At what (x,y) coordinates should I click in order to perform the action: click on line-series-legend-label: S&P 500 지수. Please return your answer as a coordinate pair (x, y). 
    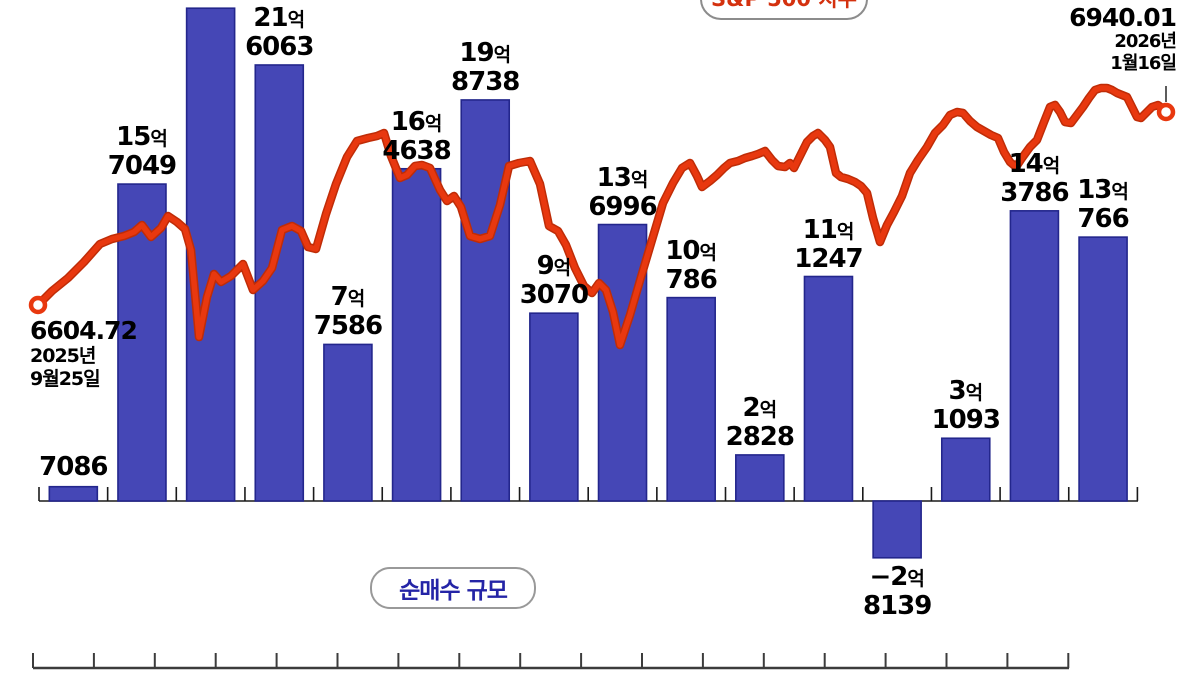
    Looking at the image, I should click on (784, 6).